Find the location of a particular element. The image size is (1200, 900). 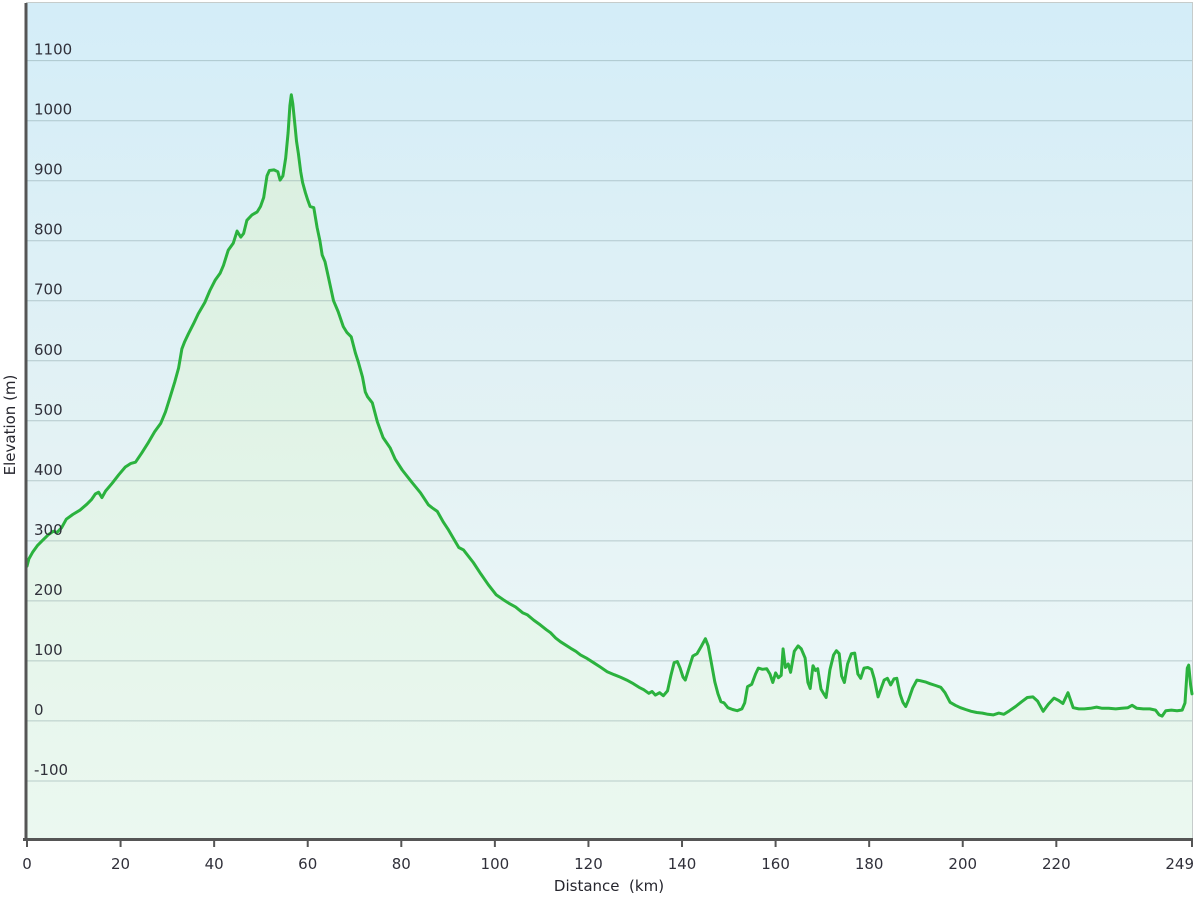

y-tick-label: -100 is located at coordinates (51, 770).